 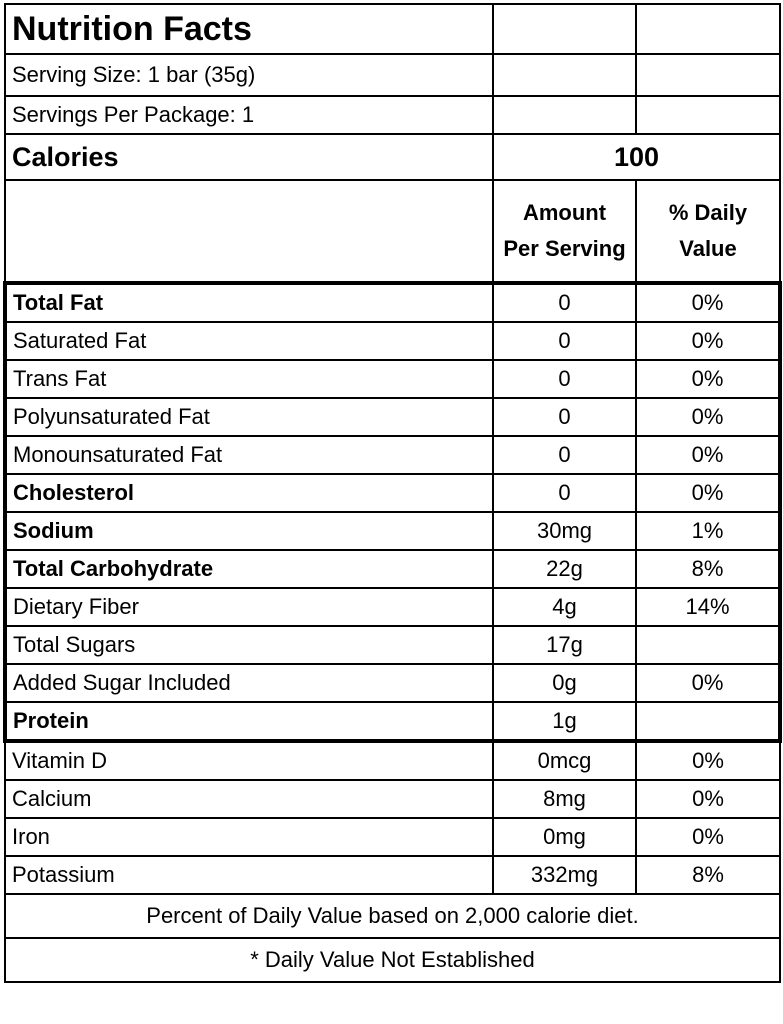 What do you see at coordinates (564, 248) in the screenshot?
I see `amount-header-line2: Per Serving` at bounding box center [564, 248].